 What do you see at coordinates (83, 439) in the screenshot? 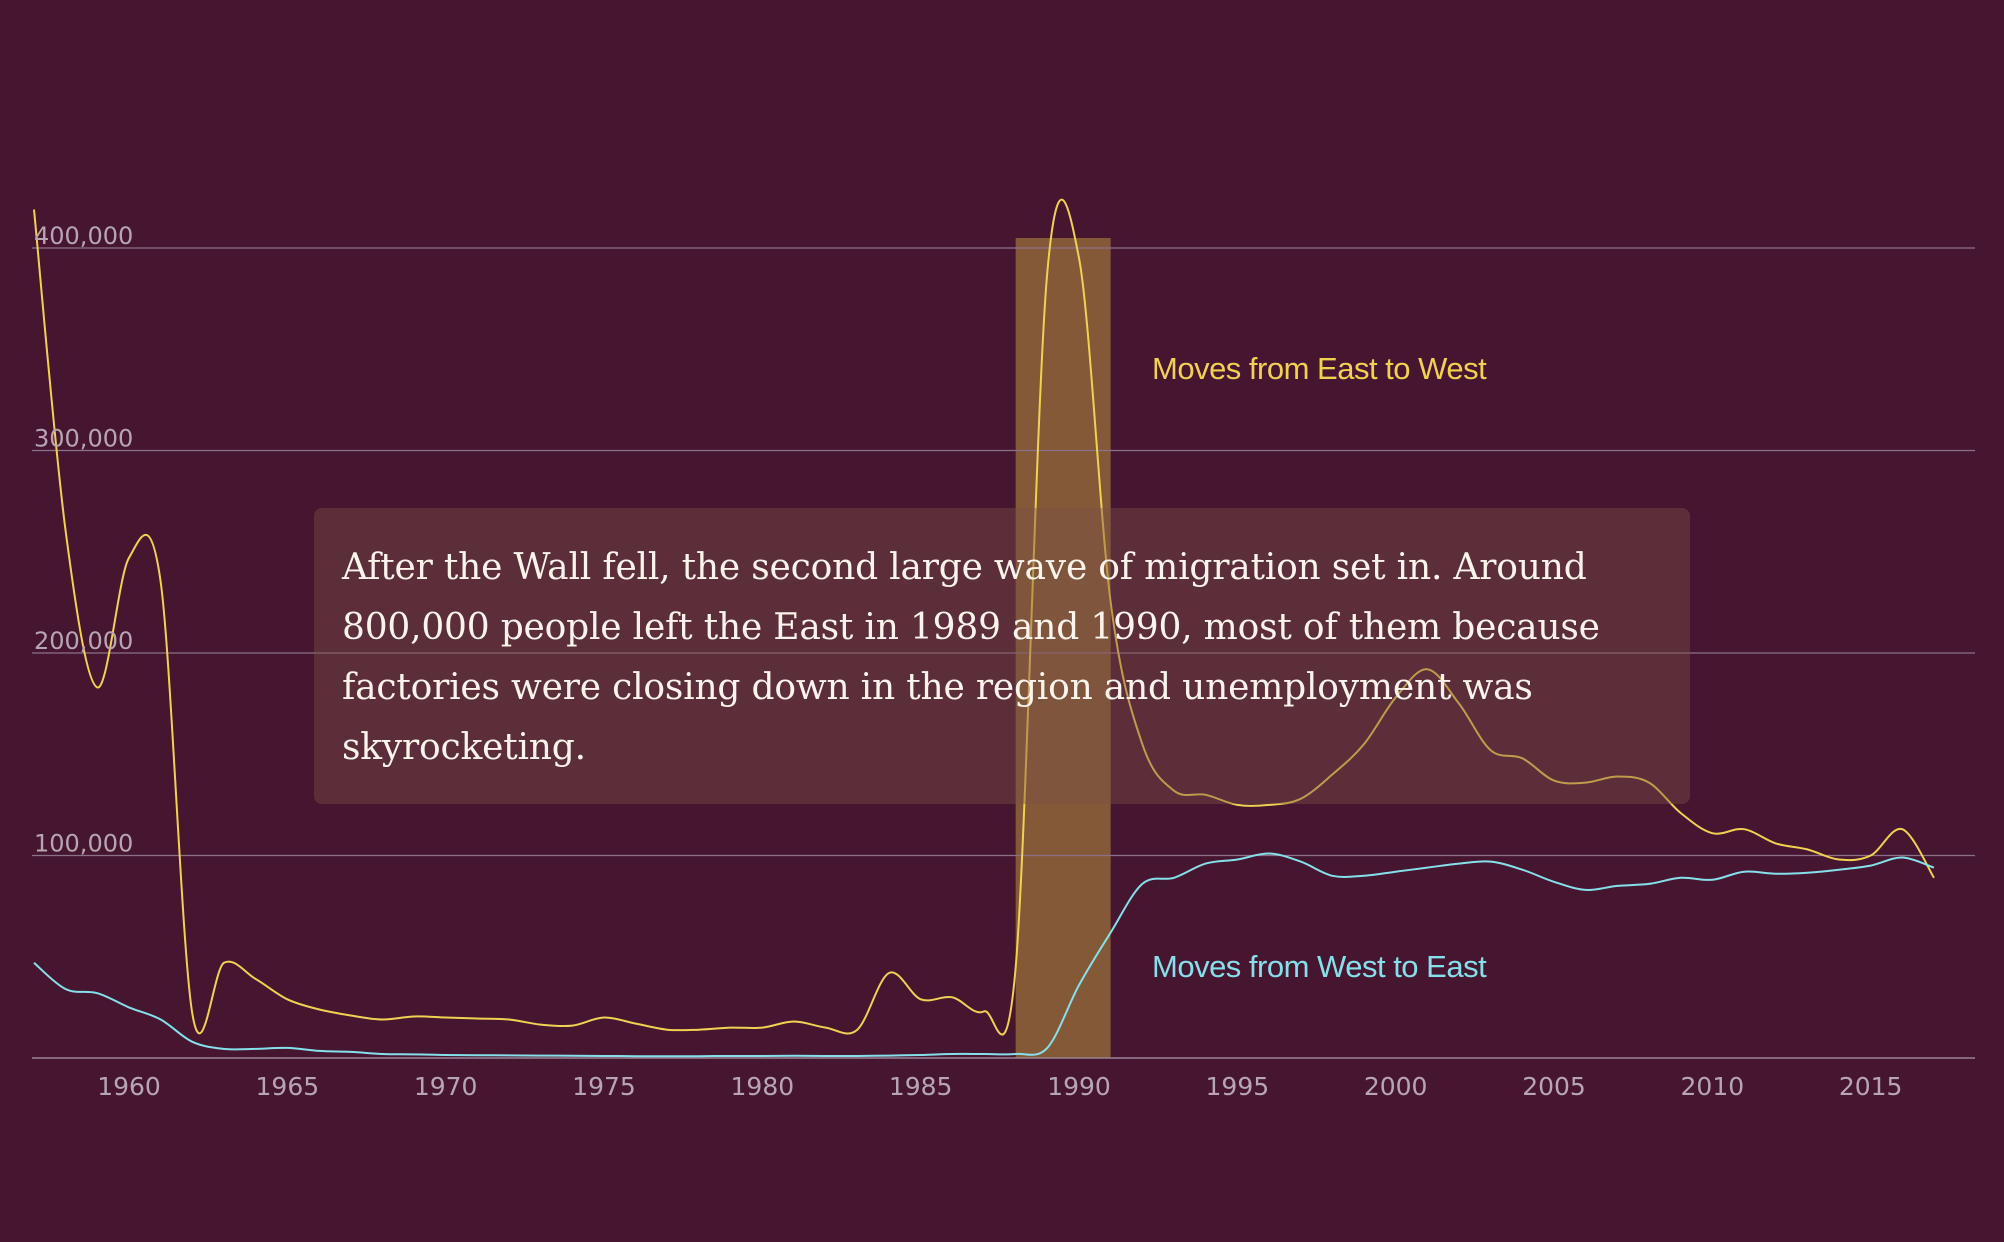
I see `y-tick-label: 300,000` at bounding box center [83, 439].